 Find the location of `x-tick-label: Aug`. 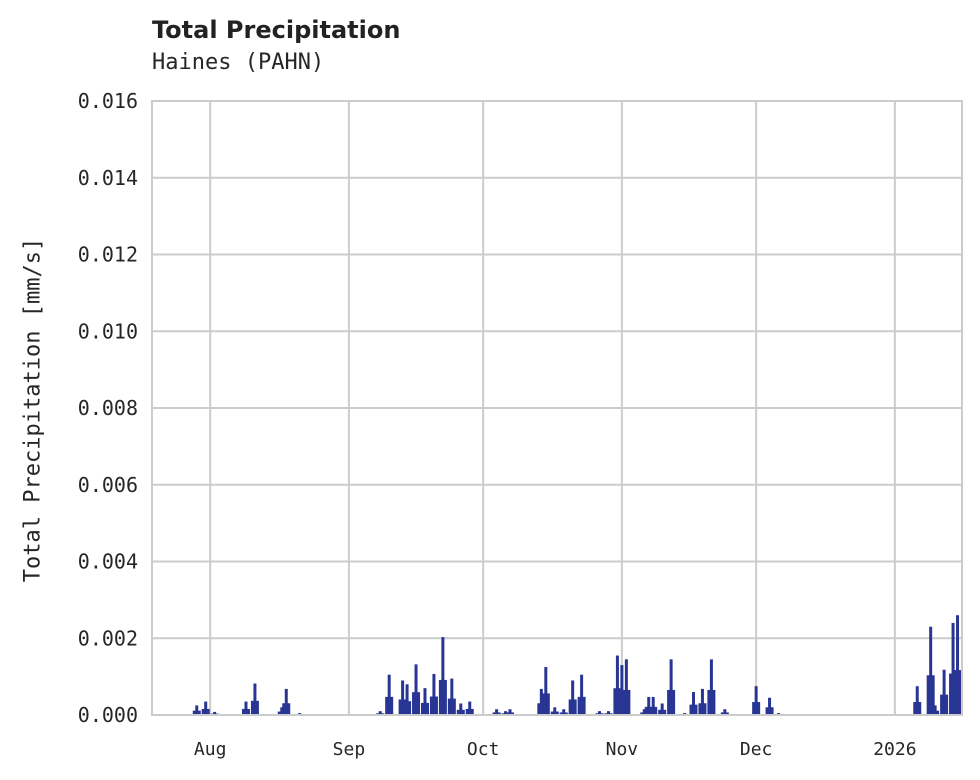

x-tick-label: Aug is located at coordinates (210, 749).